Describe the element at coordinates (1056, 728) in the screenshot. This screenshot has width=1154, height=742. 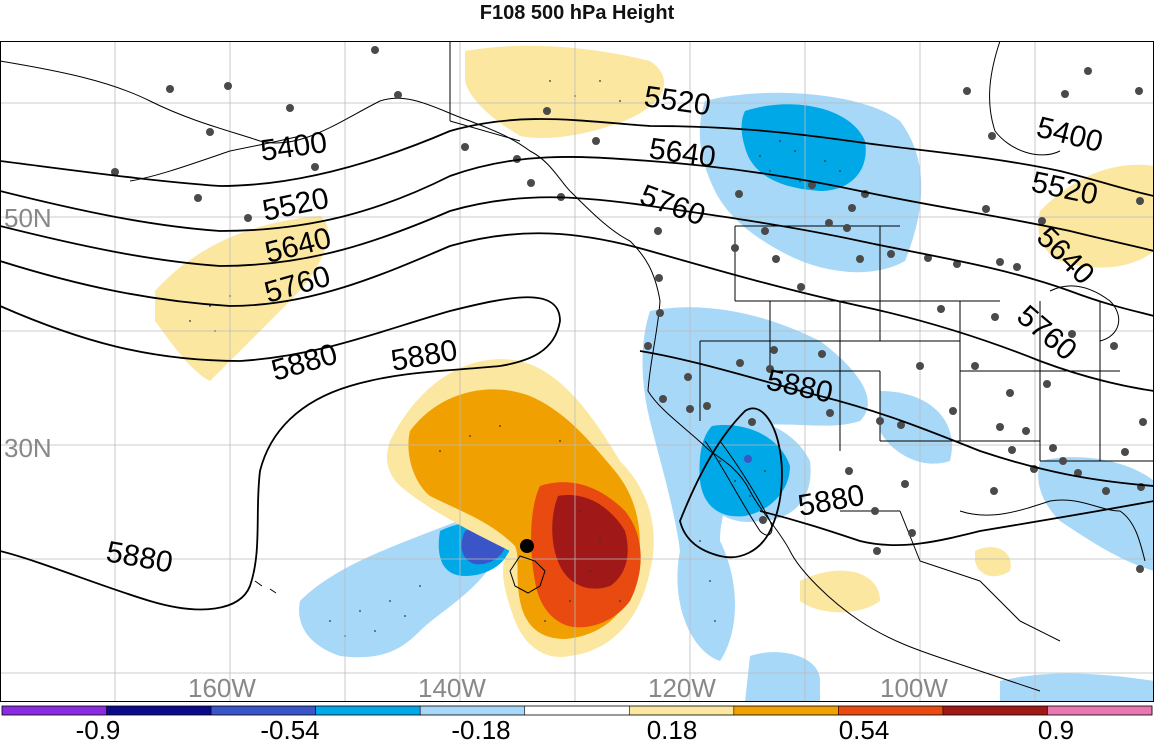
I see `colorbar-tick-label: 0.9` at that location.